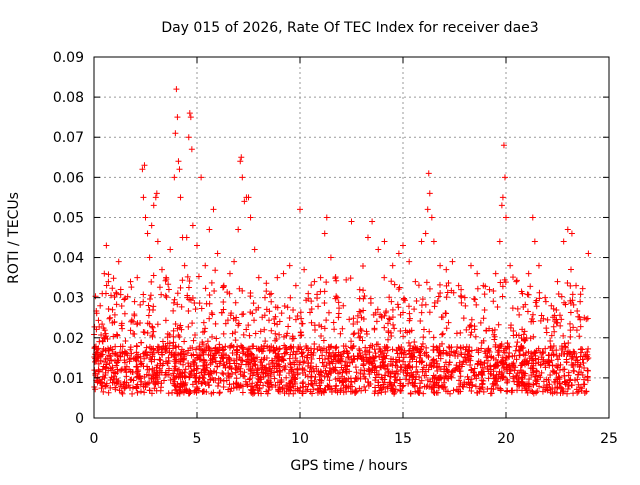 Image resolution: width=640 pixels, height=485 pixels. What do you see at coordinates (94, 439) in the screenshot?
I see `x-tick-label: 0` at bounding box center [94, 439].